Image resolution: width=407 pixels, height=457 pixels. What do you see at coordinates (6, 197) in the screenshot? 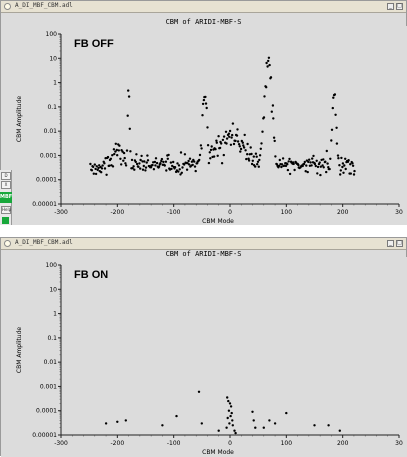
I see `status-indicator: MBF` at bounding box center [6, 197].